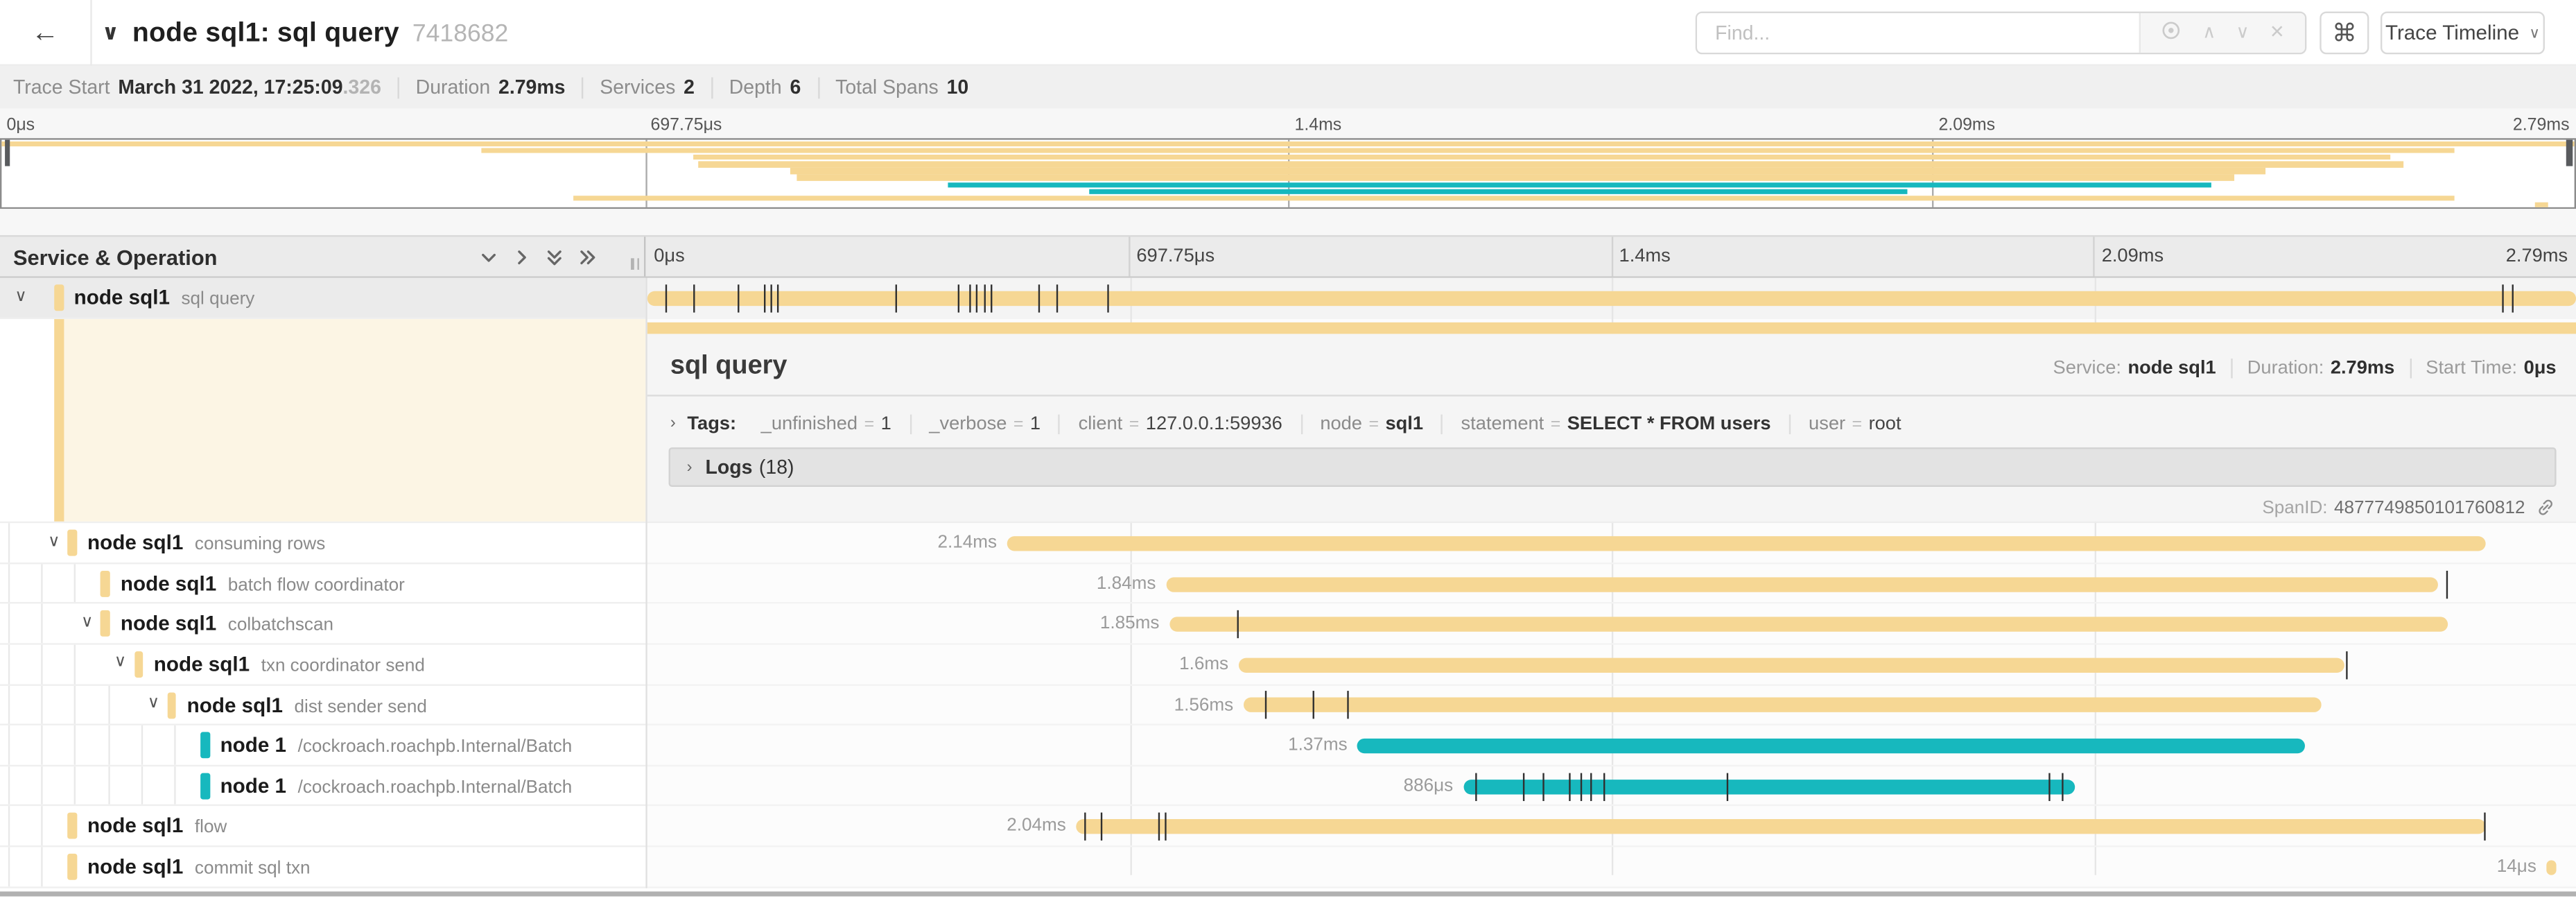  I want to click on service-value: node sql1, so click(2171, 369).